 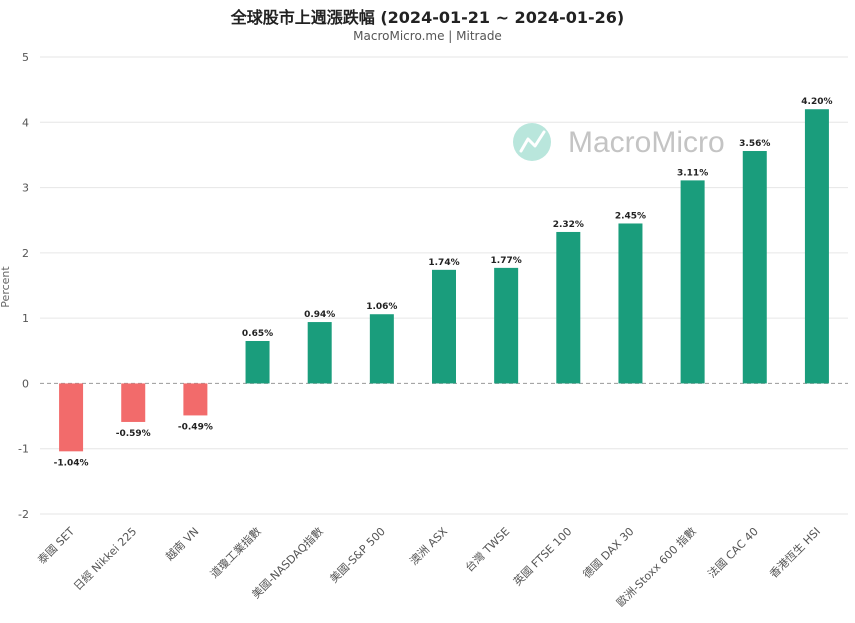 I want to click on data-label: 1.06%, so click(x=381, y=307).